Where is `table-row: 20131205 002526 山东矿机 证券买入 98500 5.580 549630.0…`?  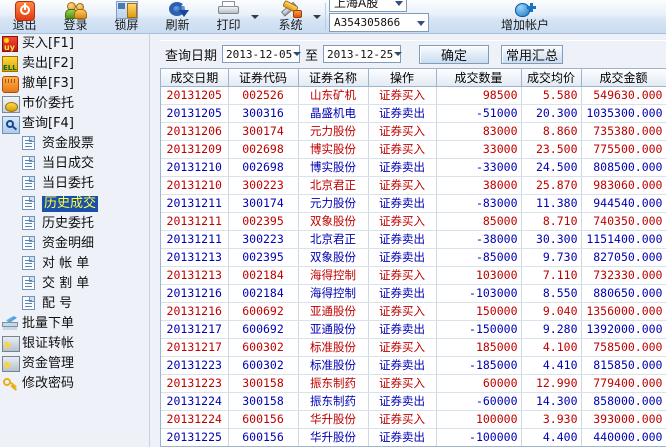 table-row: 20131205 002526 山东矿机 证券买入 98500 5.580 549630.0… is located at coordinates (413, 95).